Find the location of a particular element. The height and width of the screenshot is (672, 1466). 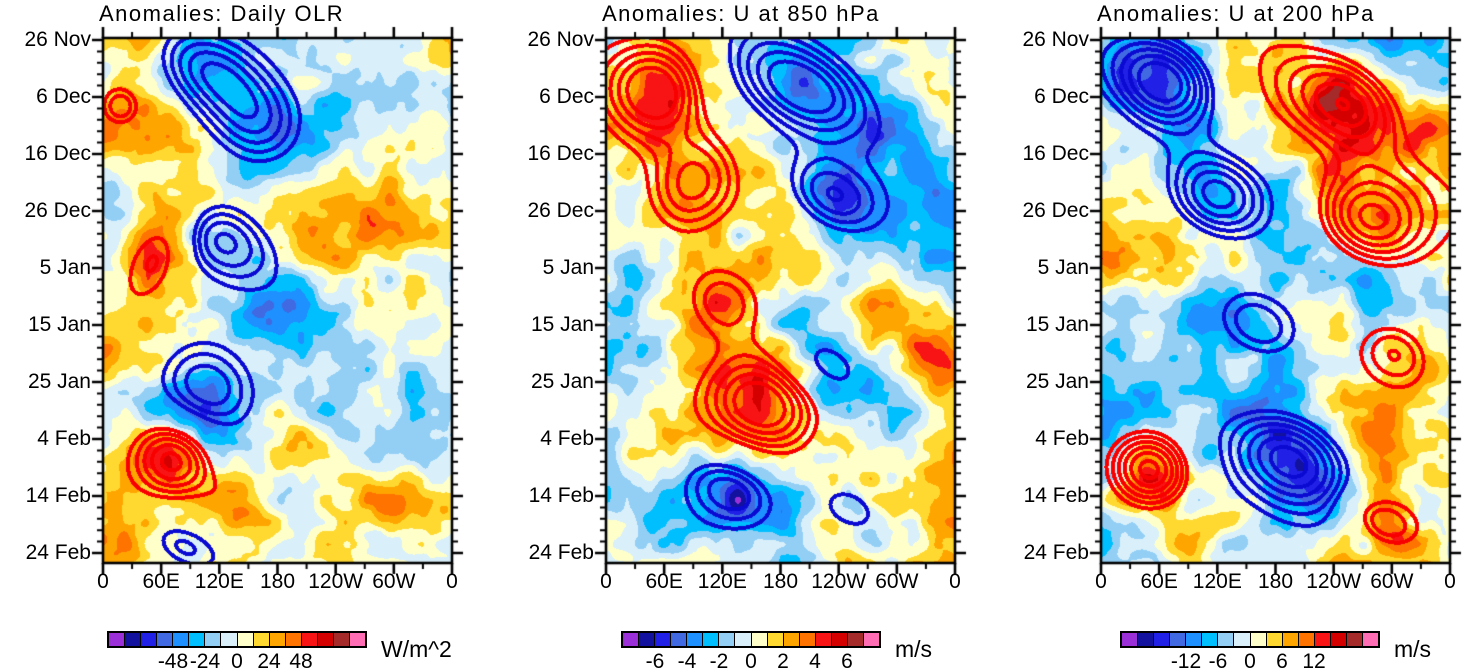

x-axis-tick-label: 120W is located at coordinates (1334, 581).